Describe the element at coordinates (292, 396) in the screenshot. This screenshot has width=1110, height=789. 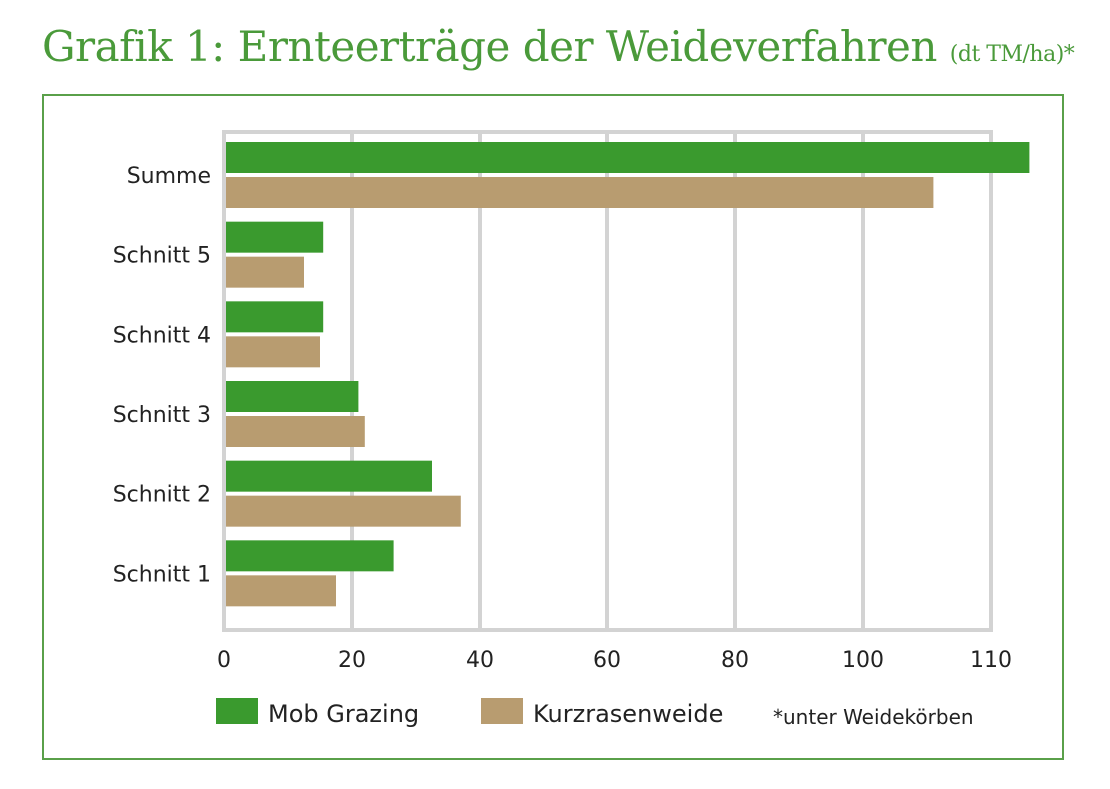
I see `bar-schnitt-3-mob-grazing` at that location.